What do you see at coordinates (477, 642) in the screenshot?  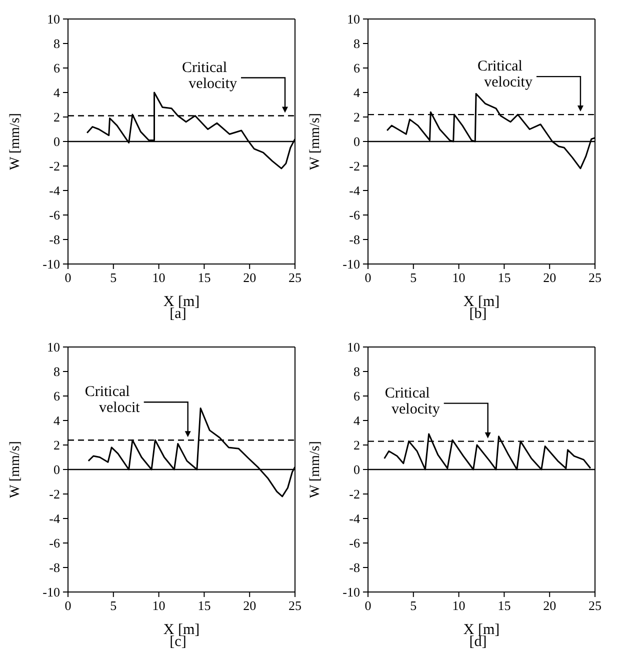 I see `text: [d]` at bounding box center [477, 642].